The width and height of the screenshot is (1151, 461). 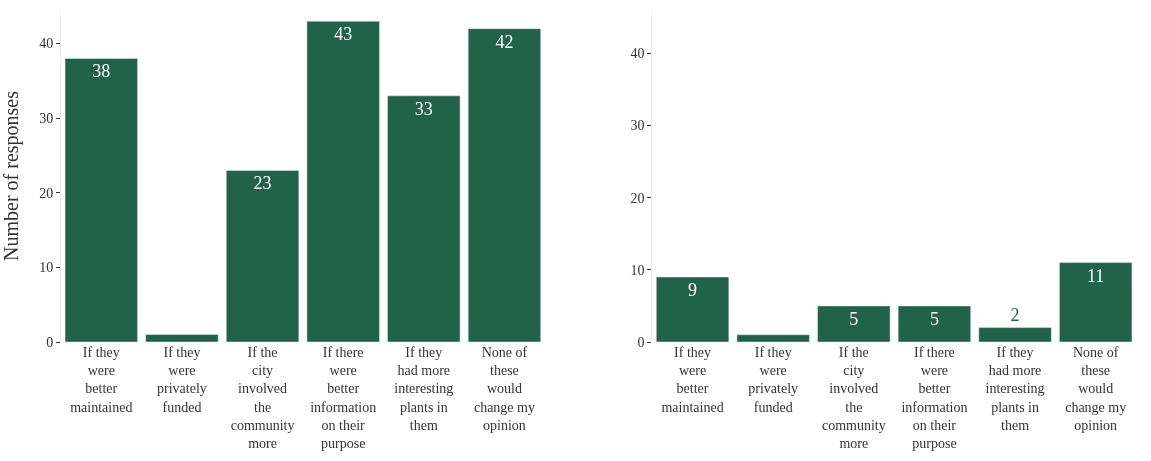 What do you see at coordinates (101, 71) in the screenshot?
I see `data-label: 38` at bounding box center [101, 71].